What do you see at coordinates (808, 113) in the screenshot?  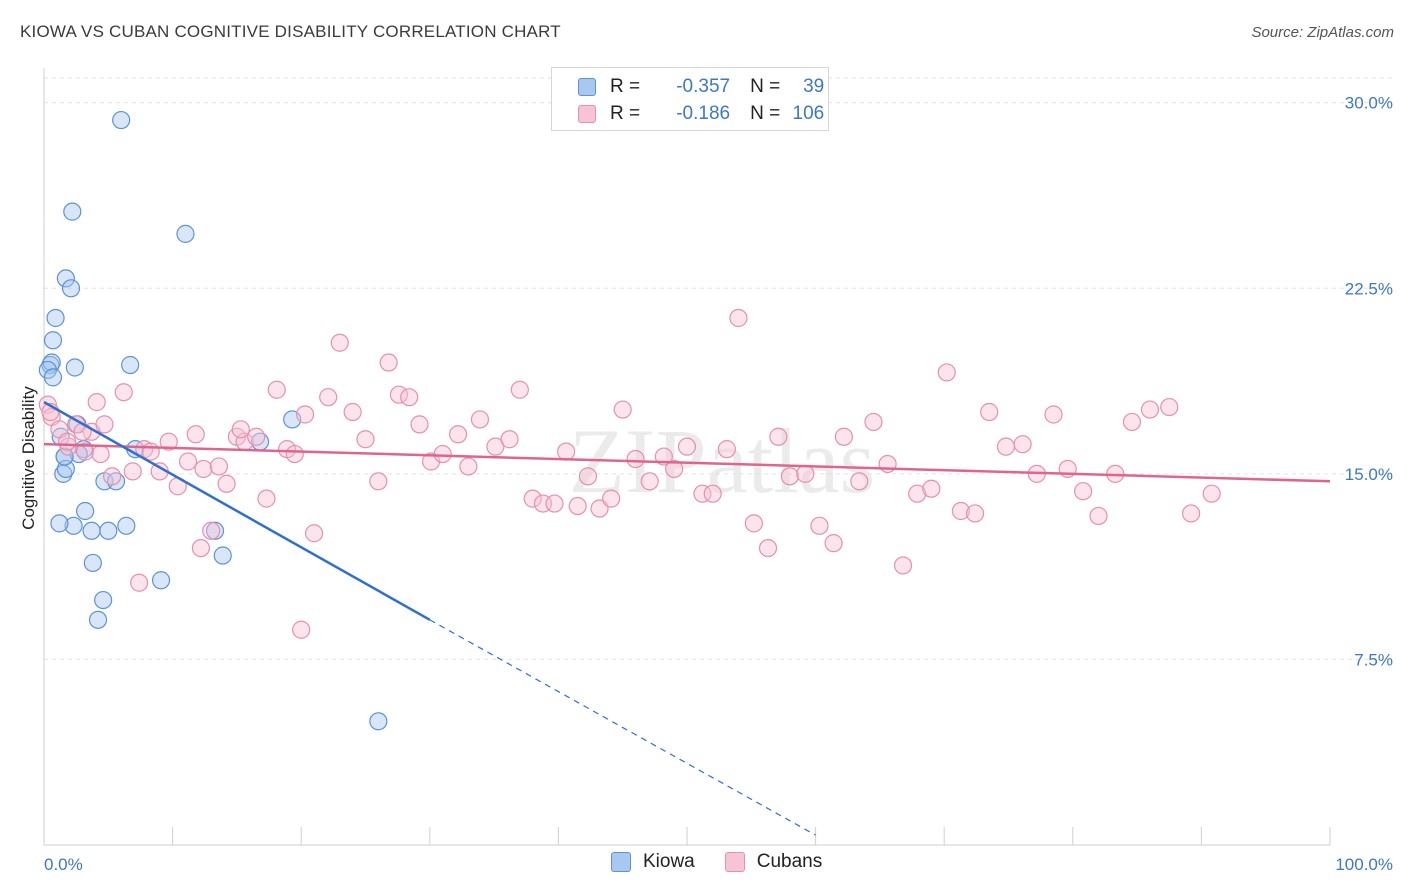 I see `cubans-n-value: 106` at bounding box center [808, 113].